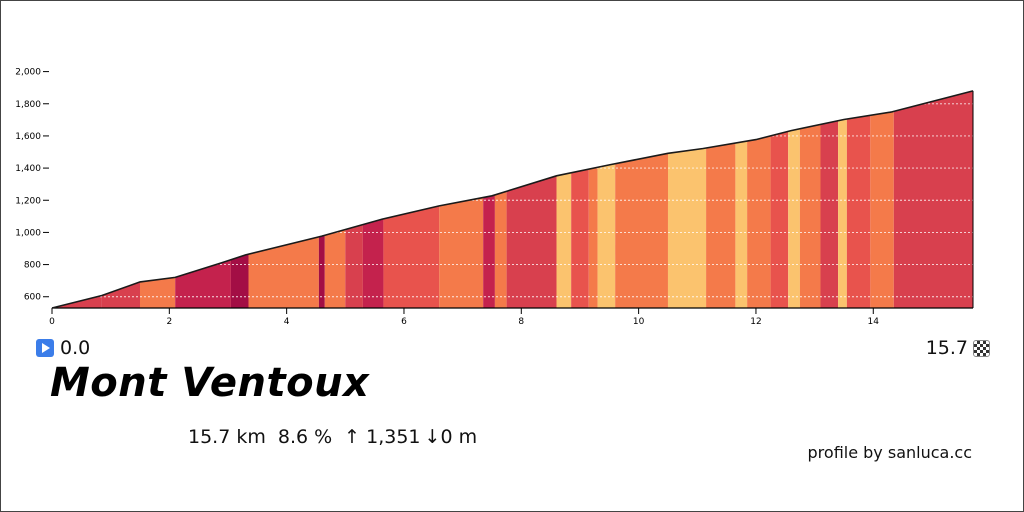 This screenshot has width=1024, height=512. What do you see at coordinates (874, 322) in the screenshot?
I see `x-tick-label-14: 14` at bounding box center [874, 322].